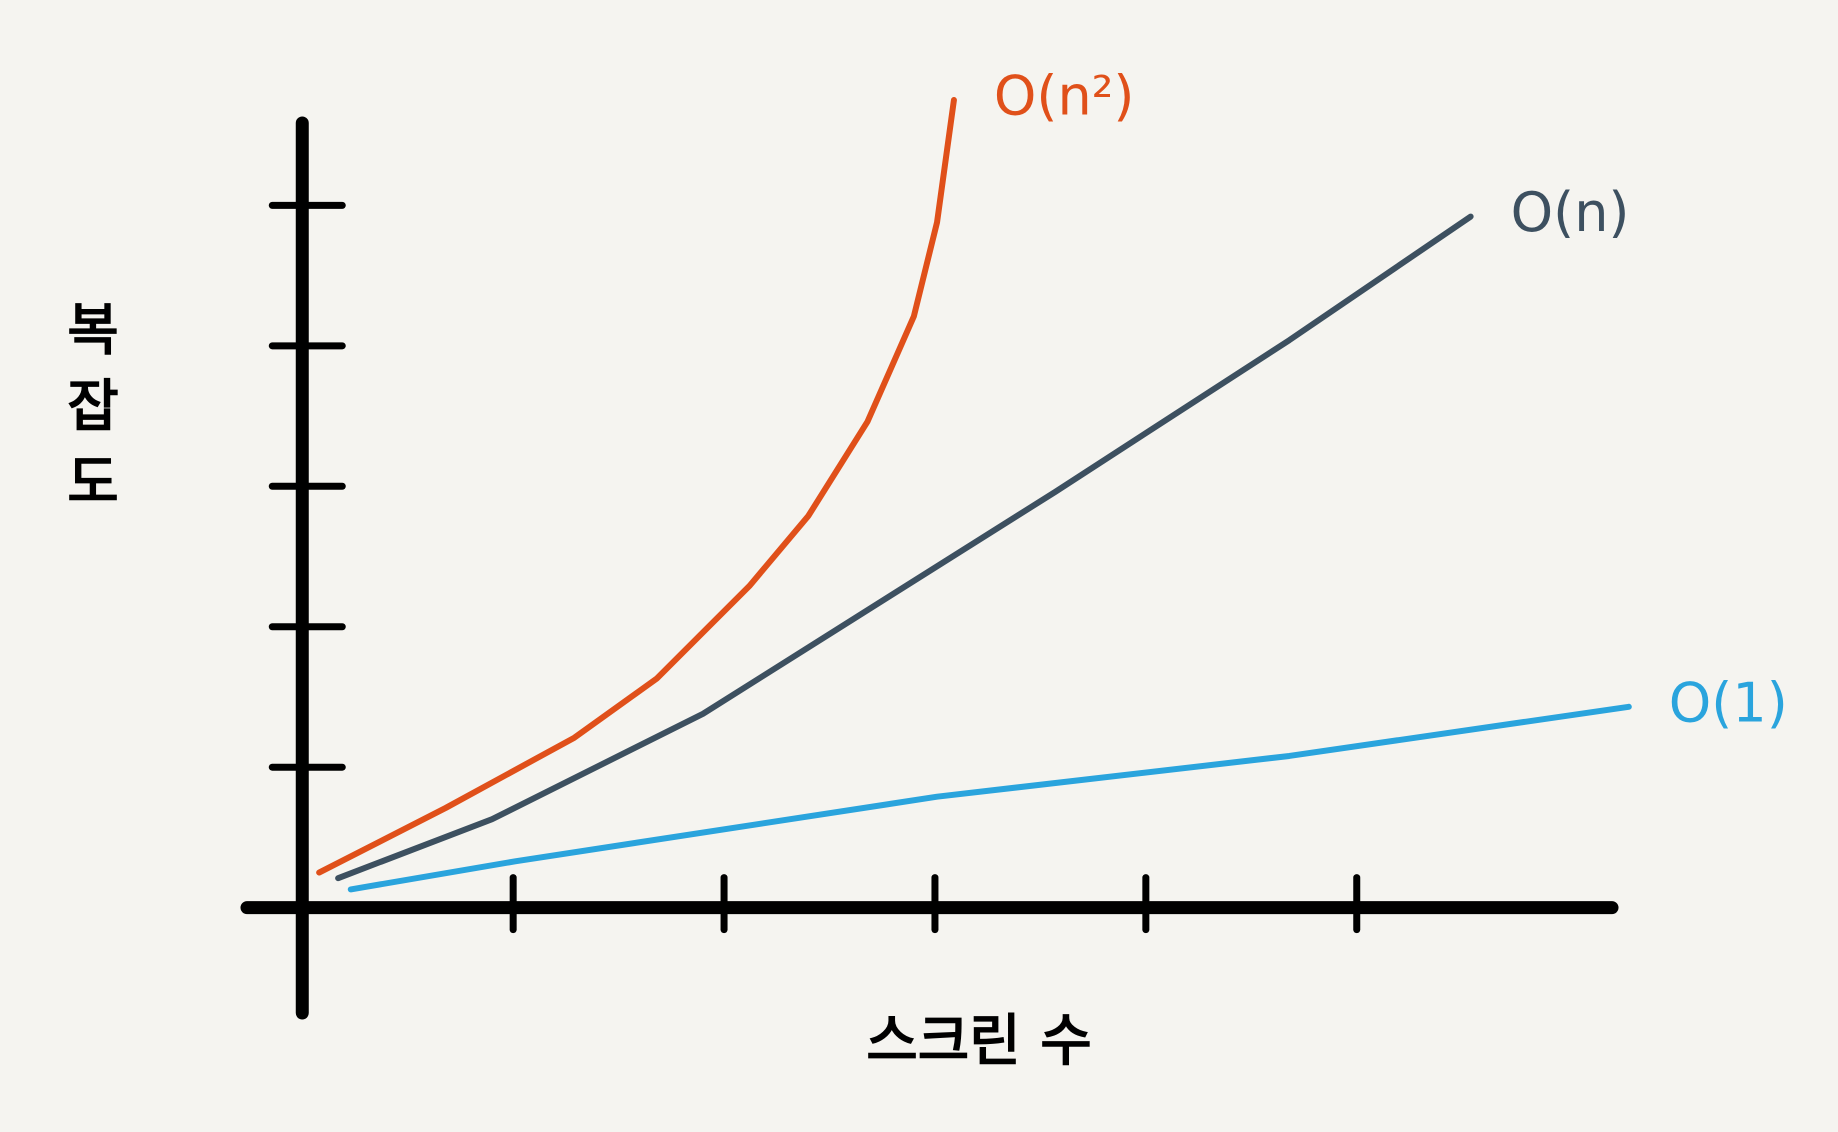 The image size is (1838, 1132). Describe the element at coordinates (1064, 96) in the screenshot. I see `series-label: O(n²)` at that location.